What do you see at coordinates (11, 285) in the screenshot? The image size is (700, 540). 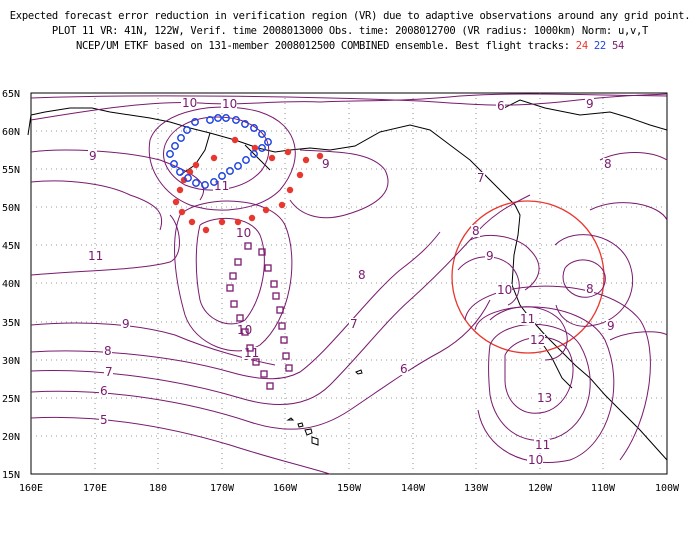 I see `y-axis-ticks: 65N 60N 55N 50N 45N 40N 35N 30N 25N 20N 15N` at bounding box center [11, 285].